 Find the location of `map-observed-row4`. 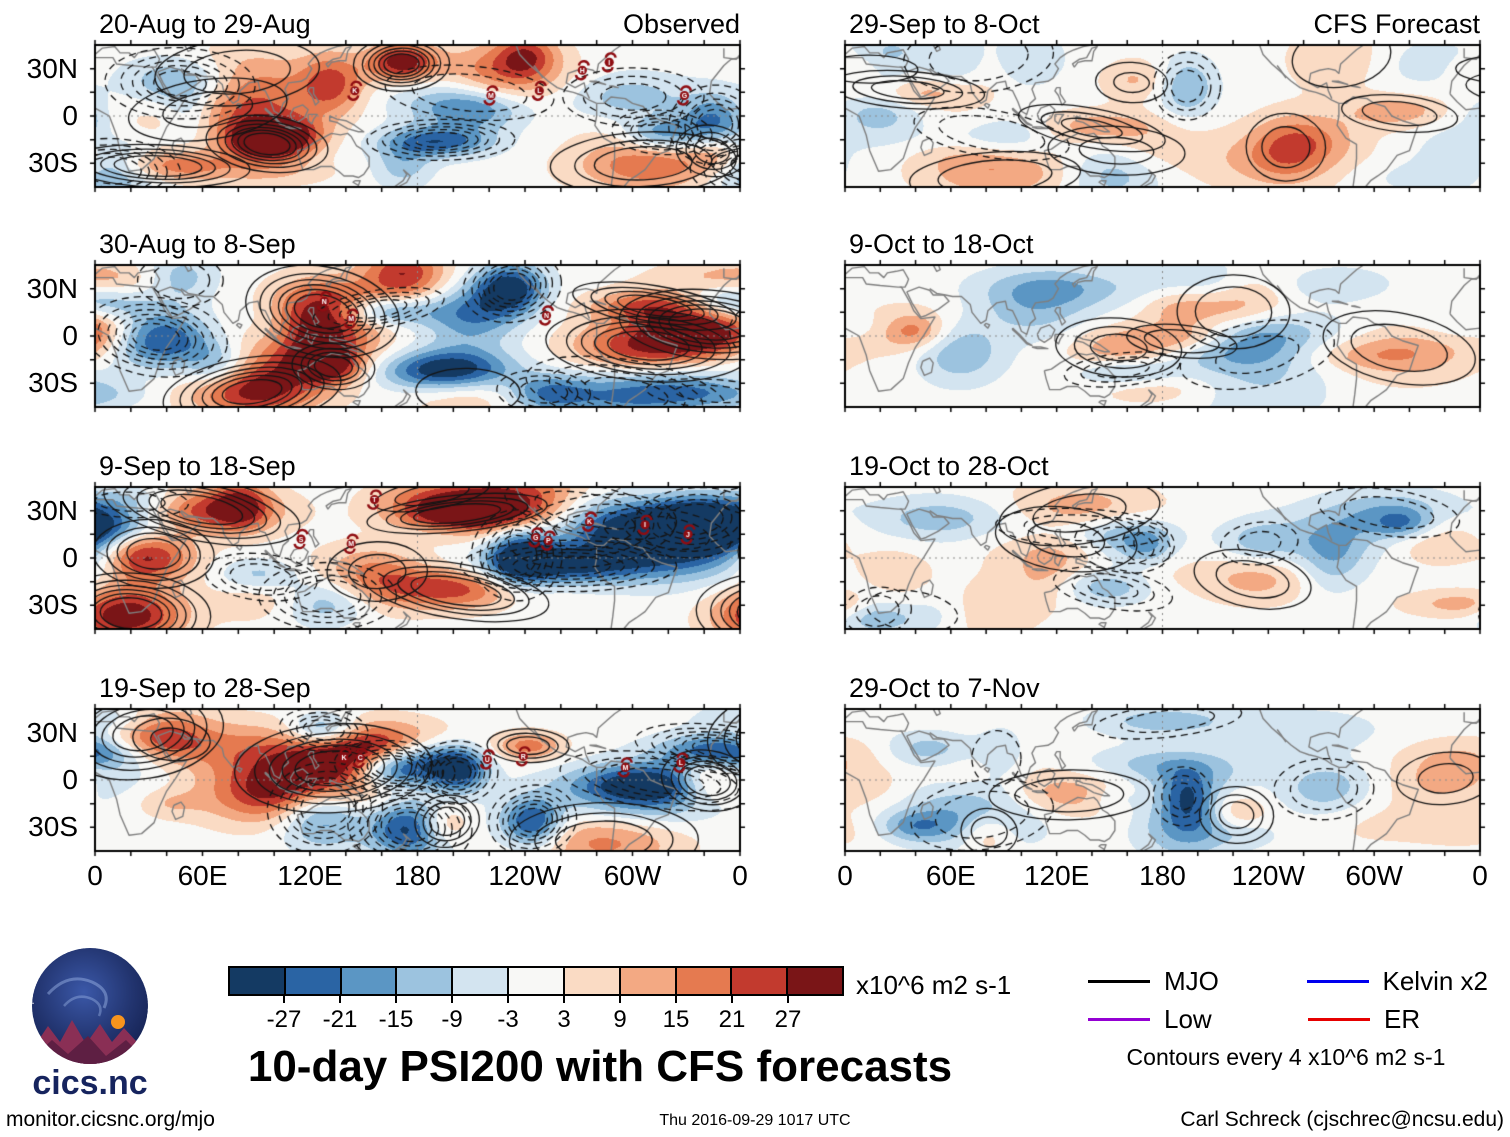

map-observed-row4 is located at coordinates (417, 780).